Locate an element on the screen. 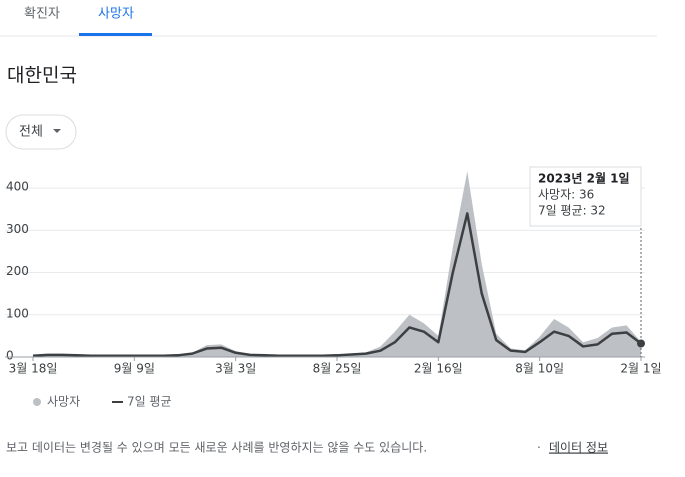  region-title: 대한민국 is located at coordinates (42, 76).